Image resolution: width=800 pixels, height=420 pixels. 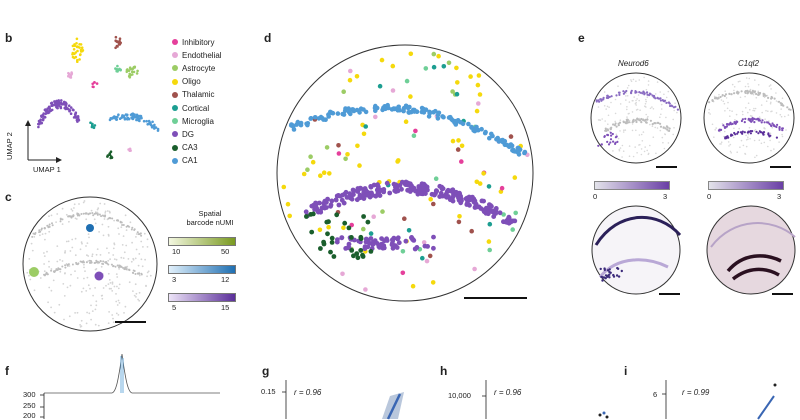 What do you see at coordinates (719, 400) in the screenshot?
I see `panel-i-plot` at bounding box center [719, 400].